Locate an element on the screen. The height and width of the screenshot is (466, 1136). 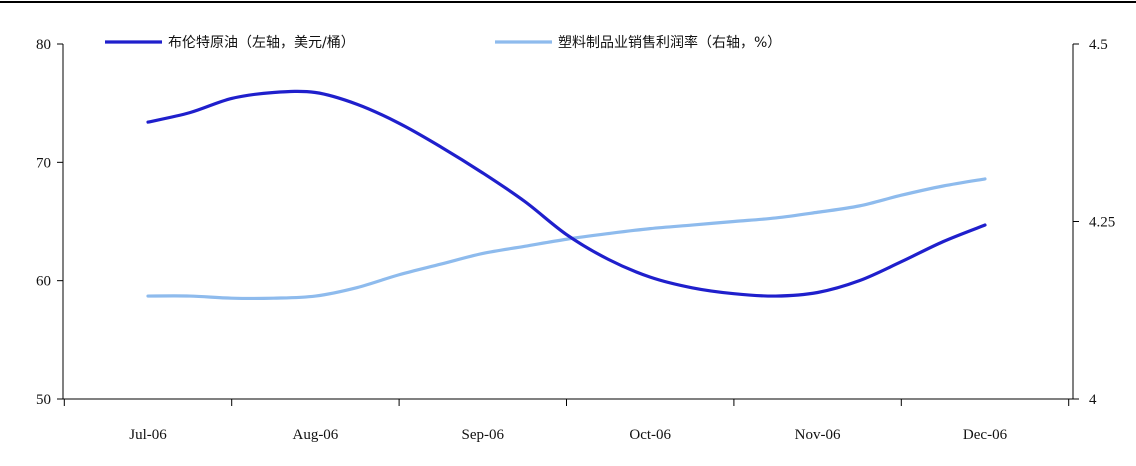
x-tick-label: Dec-06 is located at coordinates (985, 435).